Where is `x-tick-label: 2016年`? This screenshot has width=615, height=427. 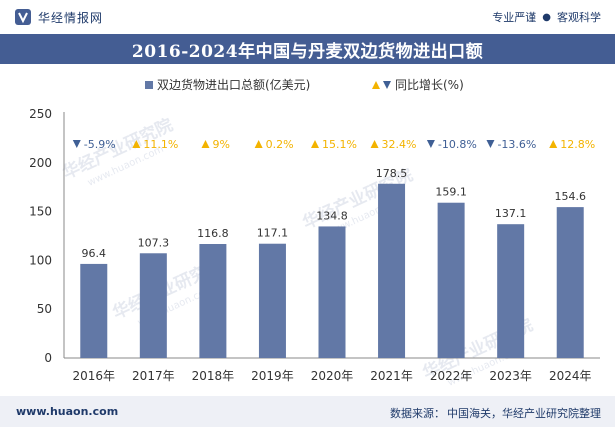 x-tick-label: 2016年 is located at coordinates (94, 376).